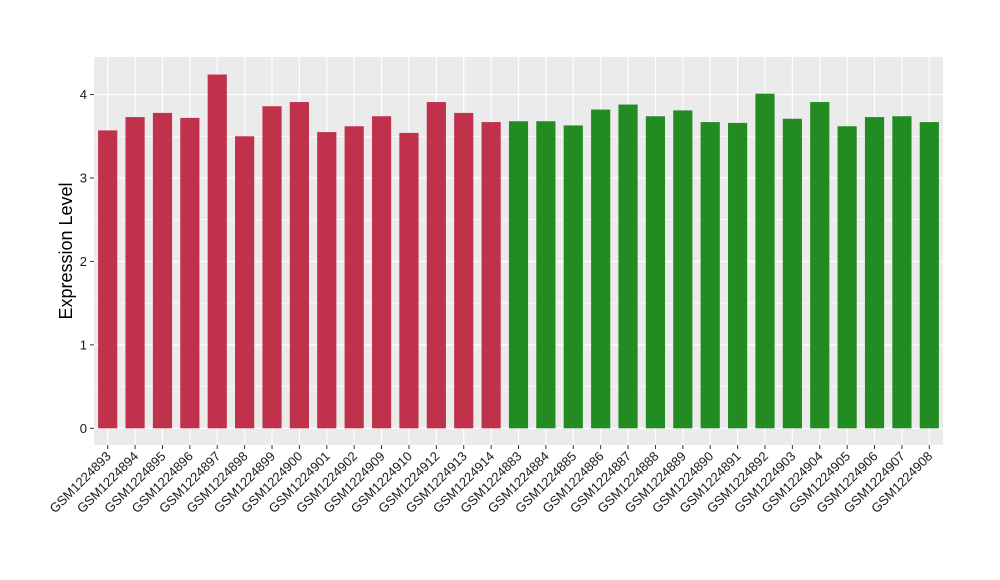 This screenshot has height=580, width=1000. I want to click on y-axis-title: Expression Level, so click(66, 250).